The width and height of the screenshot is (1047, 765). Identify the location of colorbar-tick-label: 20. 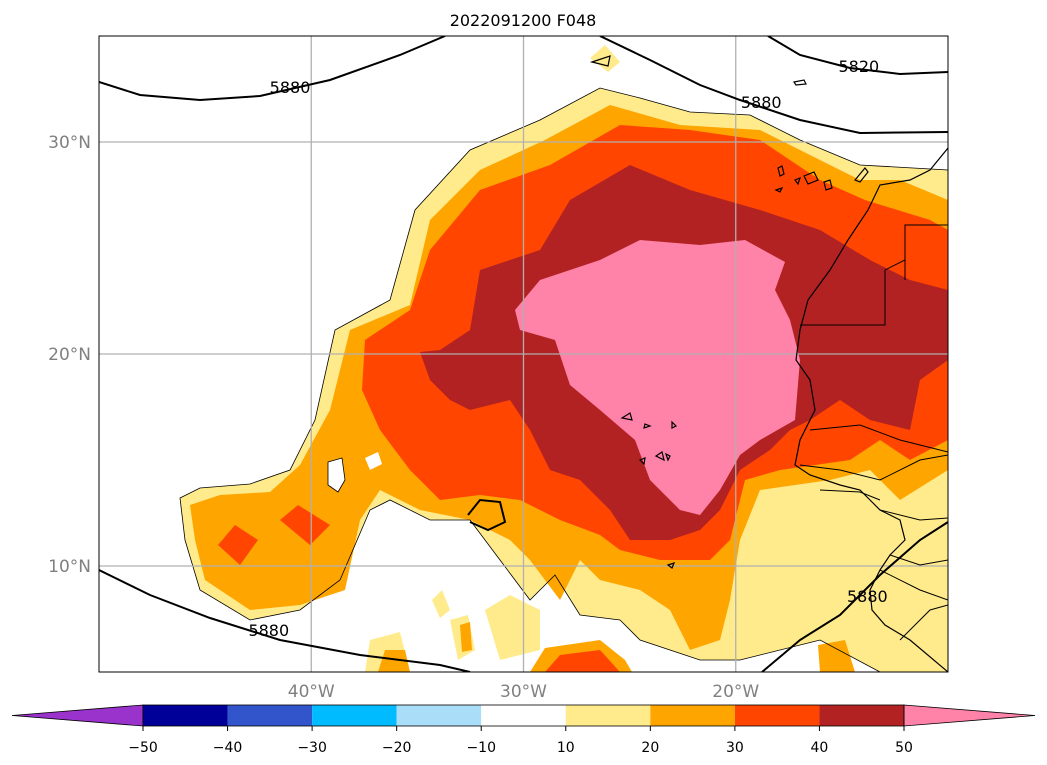
(650, 748).